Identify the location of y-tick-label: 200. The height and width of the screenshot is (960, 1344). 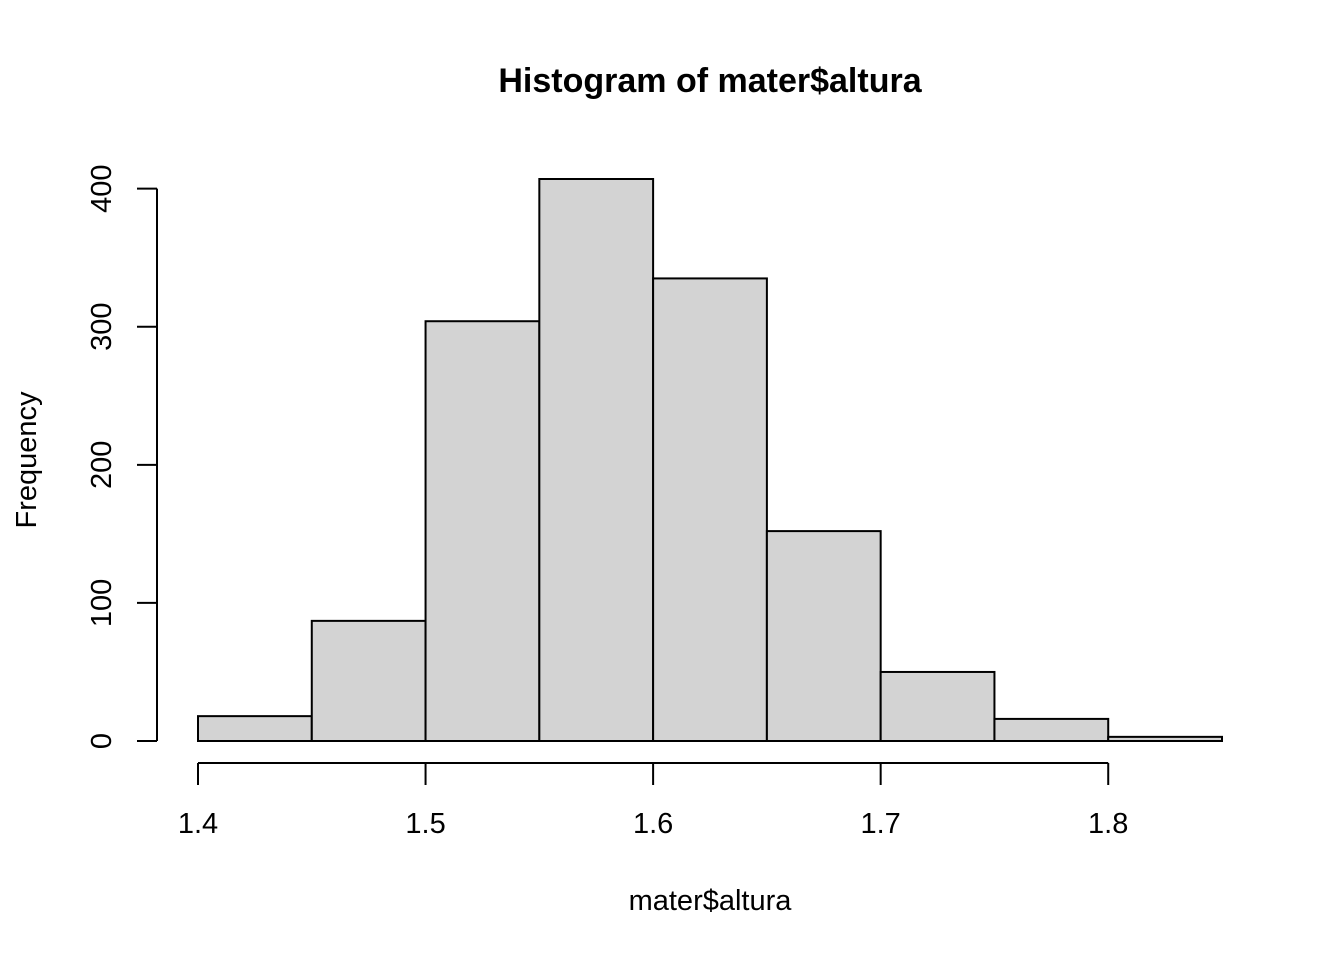
(102, 465).